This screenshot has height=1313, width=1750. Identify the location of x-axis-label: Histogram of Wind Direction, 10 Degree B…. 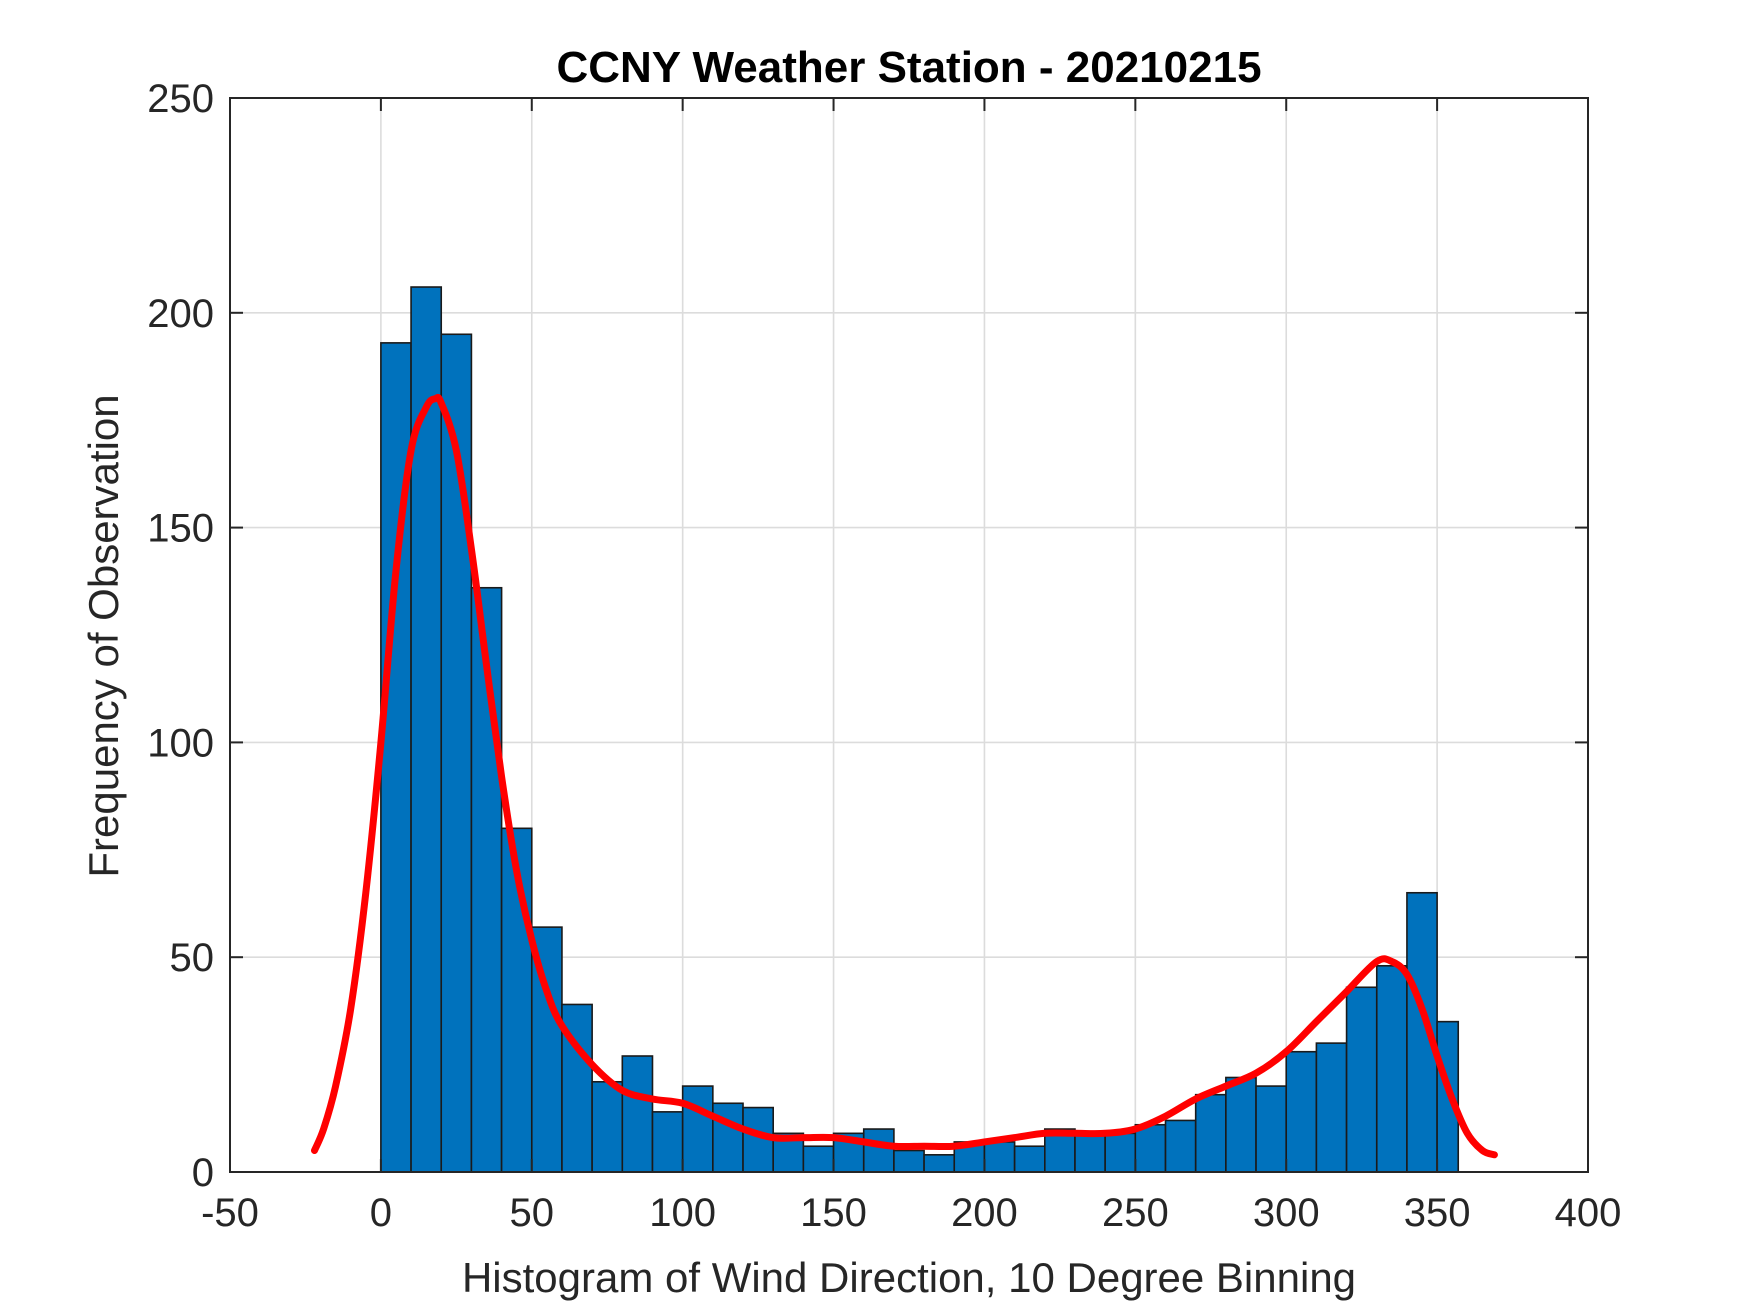
(909, 1277).